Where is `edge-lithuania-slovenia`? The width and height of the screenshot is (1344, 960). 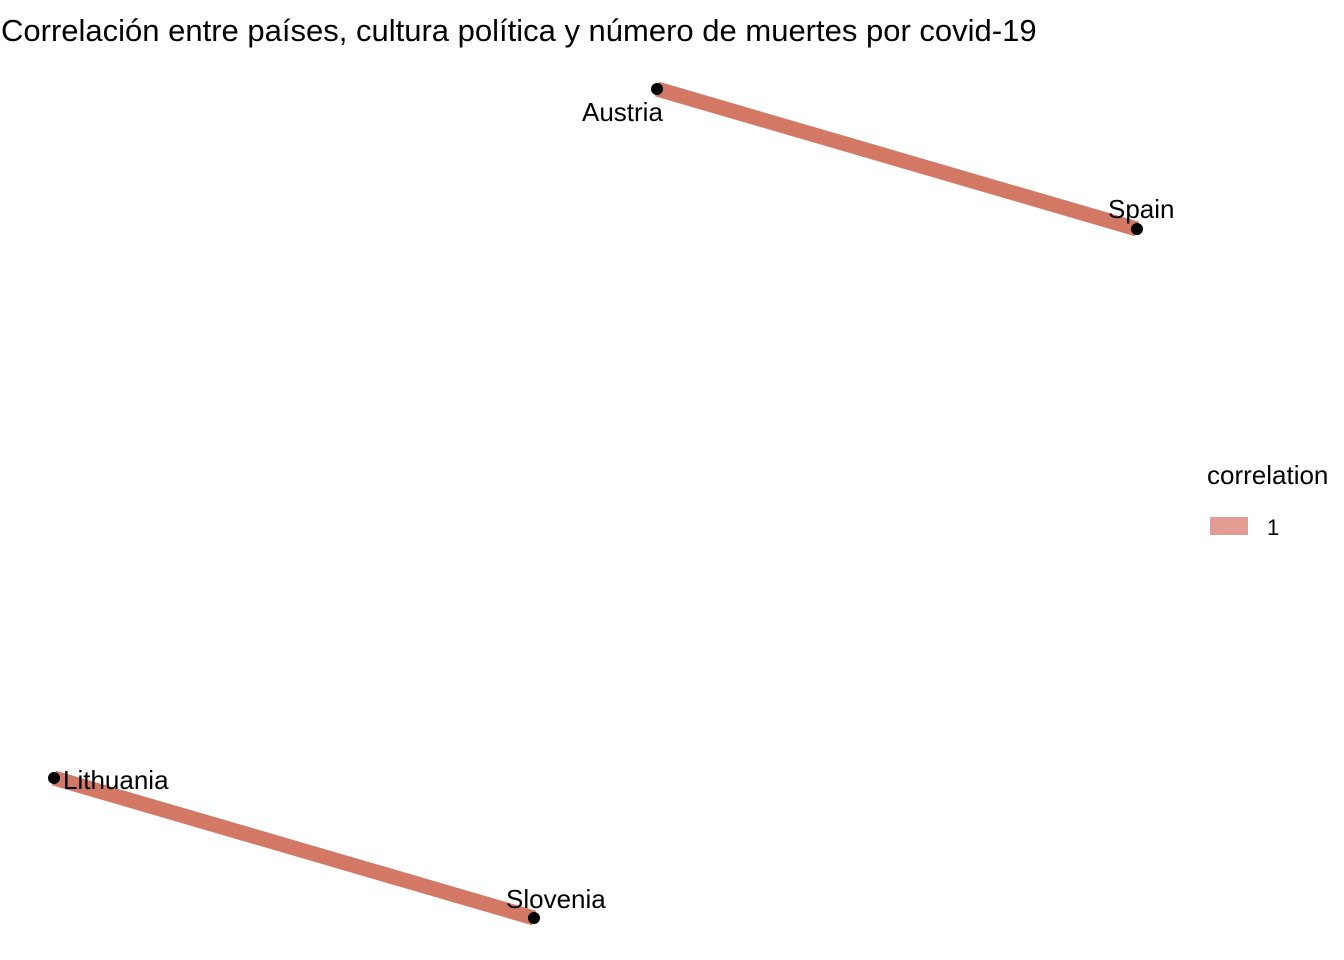 edge-lithuania-slovenia is located at coordinates (294, 848).